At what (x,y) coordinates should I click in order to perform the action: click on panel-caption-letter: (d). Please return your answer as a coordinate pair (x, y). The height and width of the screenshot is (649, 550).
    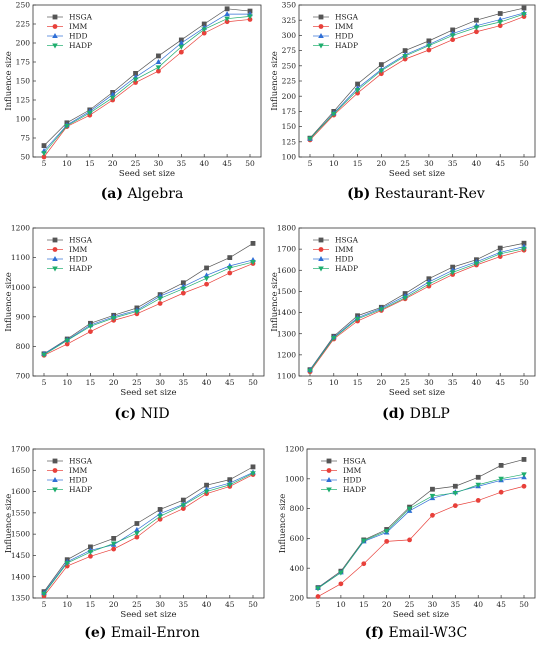
    Looking at the image, I should click on (393, 414).